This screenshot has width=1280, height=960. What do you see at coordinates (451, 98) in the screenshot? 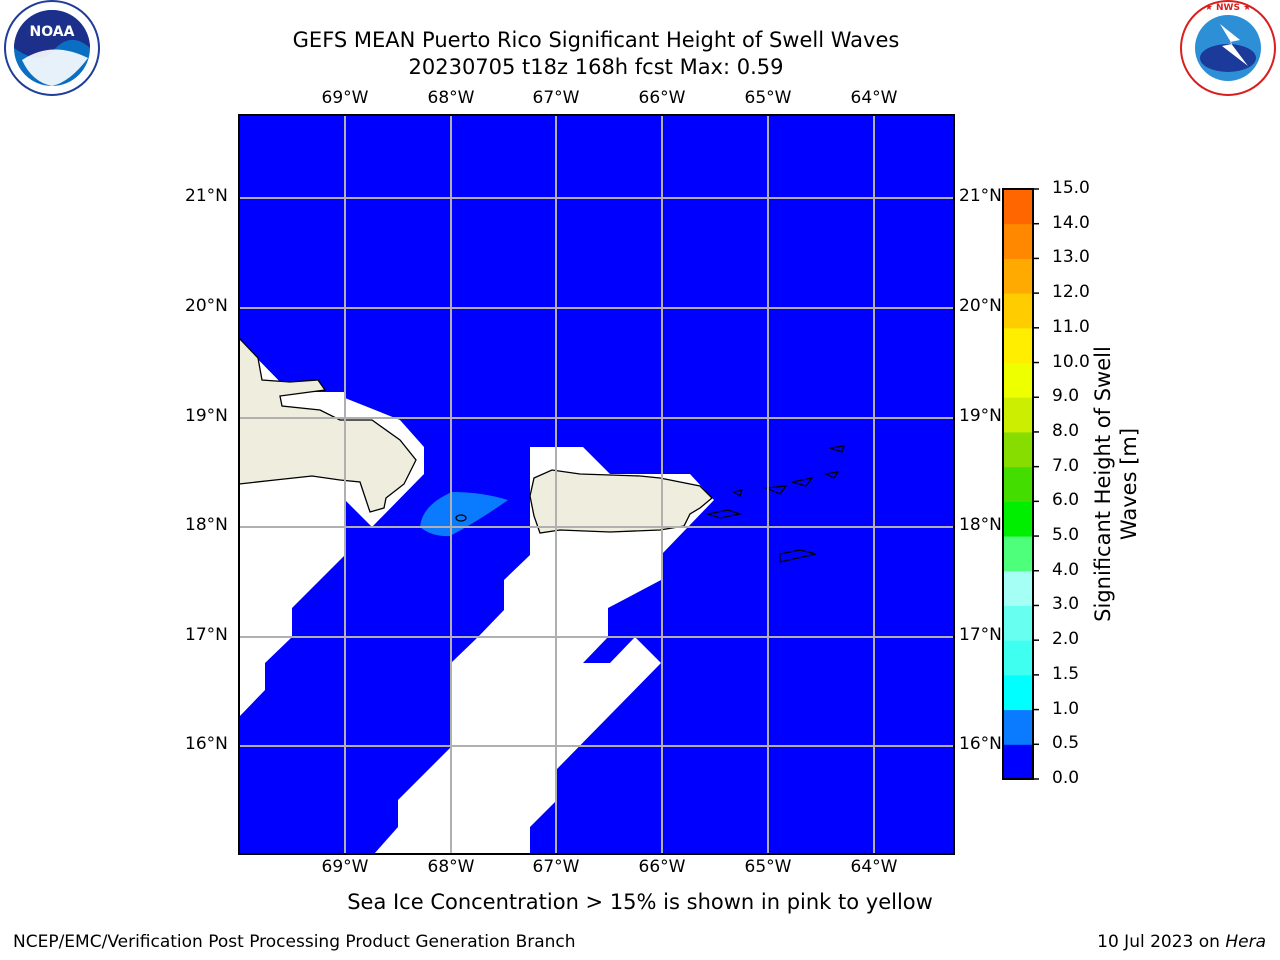
I see `lon-label-top: 68°W` at bounding box center [451, 98].